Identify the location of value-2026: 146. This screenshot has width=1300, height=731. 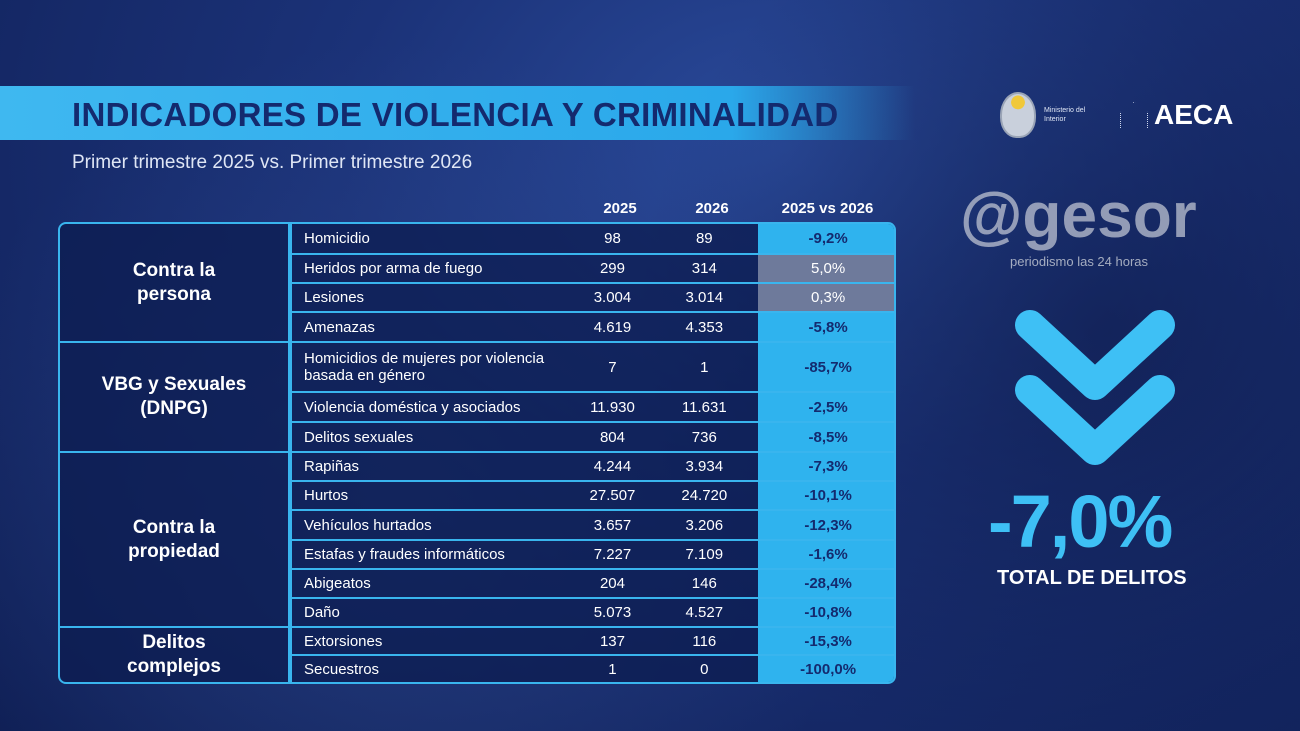
(704, 583).